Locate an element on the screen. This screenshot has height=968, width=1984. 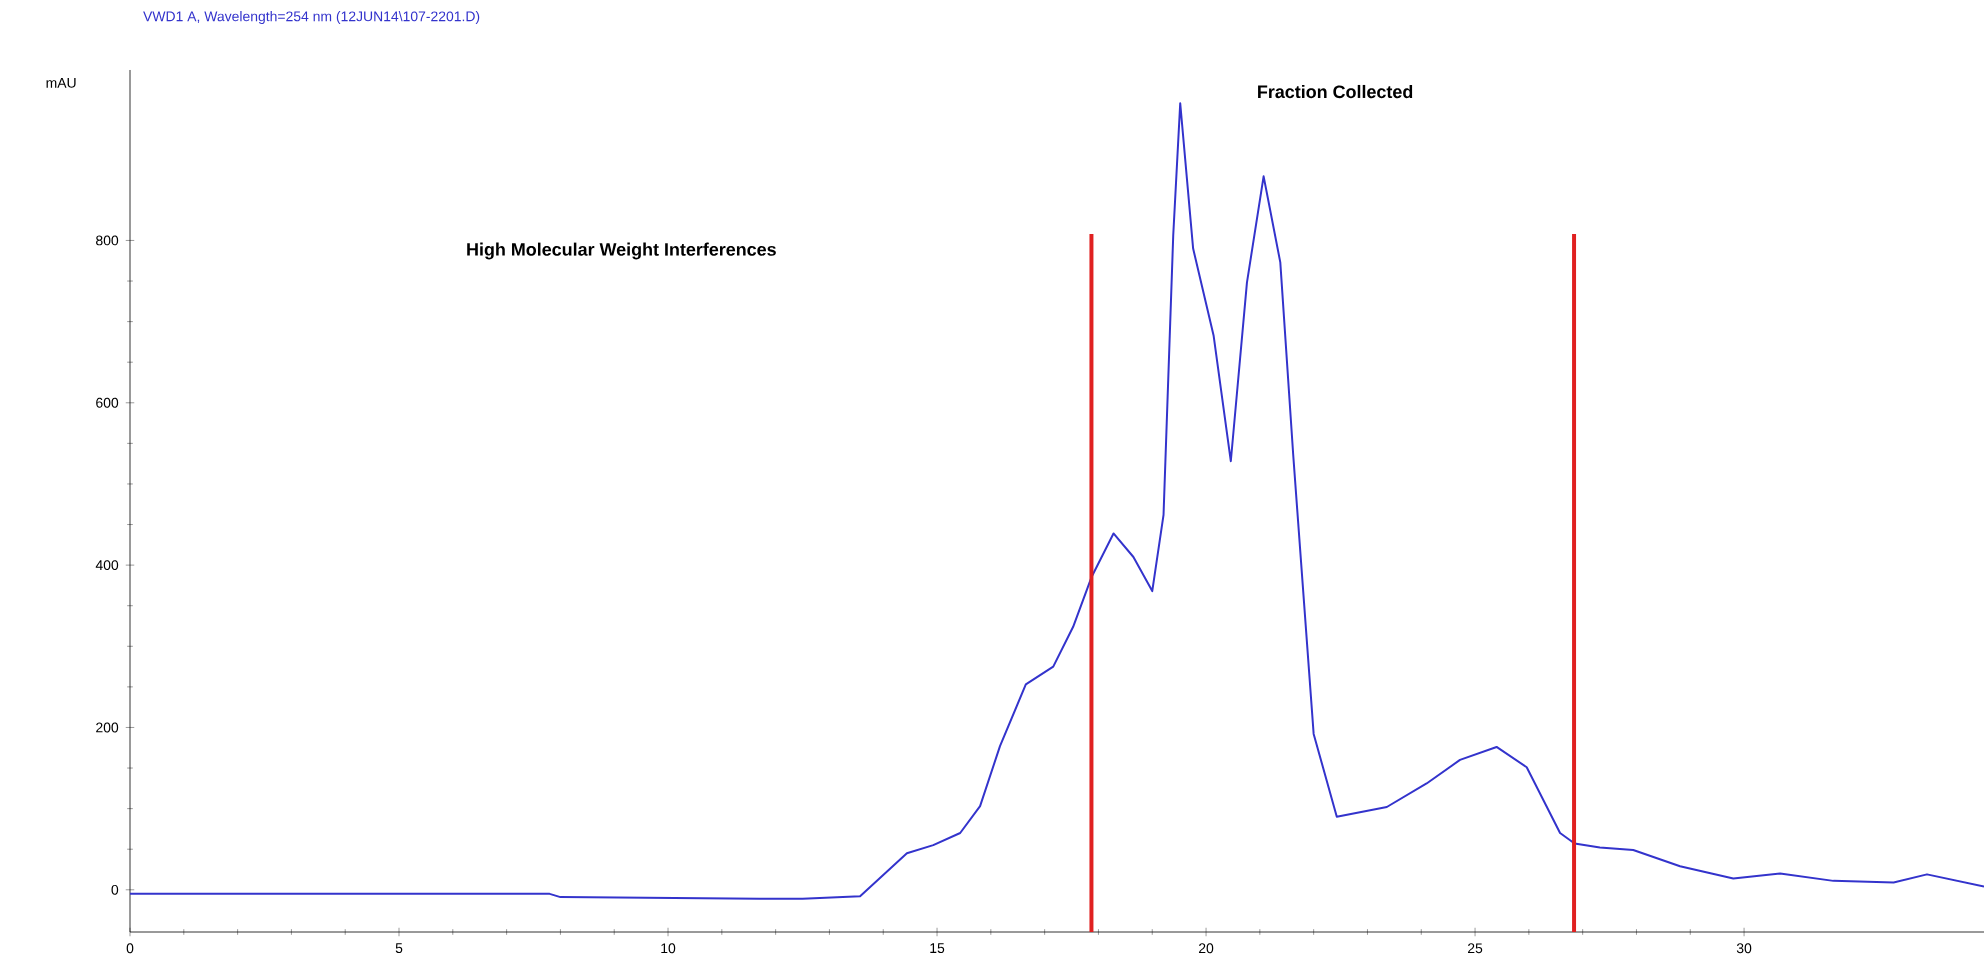
annotation: Fraction Collected is located at coordinates (1335, 91).